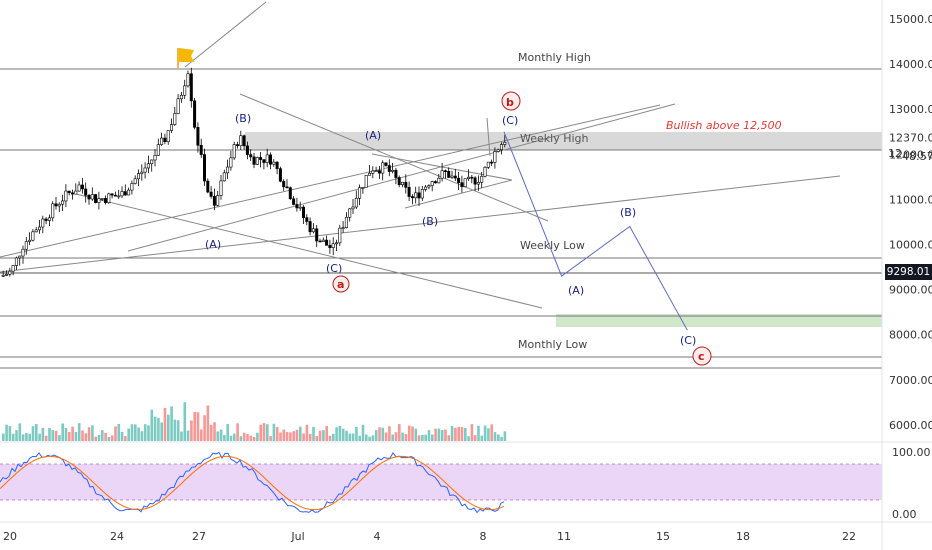  I want to click on wave-label-a: a, so click(340, 284).